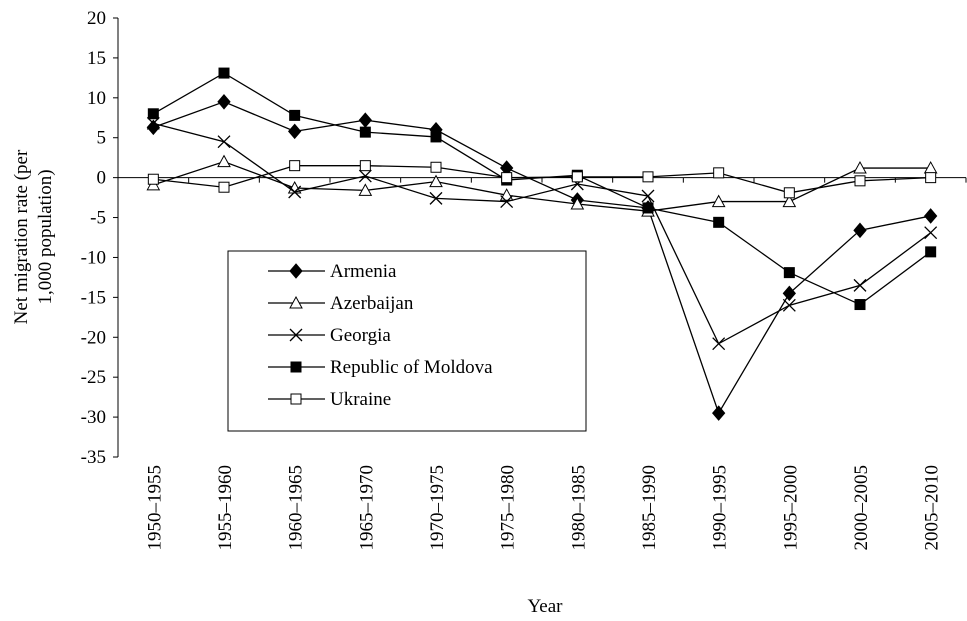  What do you see at coordinates (154, 508) in the screenshot?
I see `x-tick-label: 1950–1955` at bounding box center [154, 508].